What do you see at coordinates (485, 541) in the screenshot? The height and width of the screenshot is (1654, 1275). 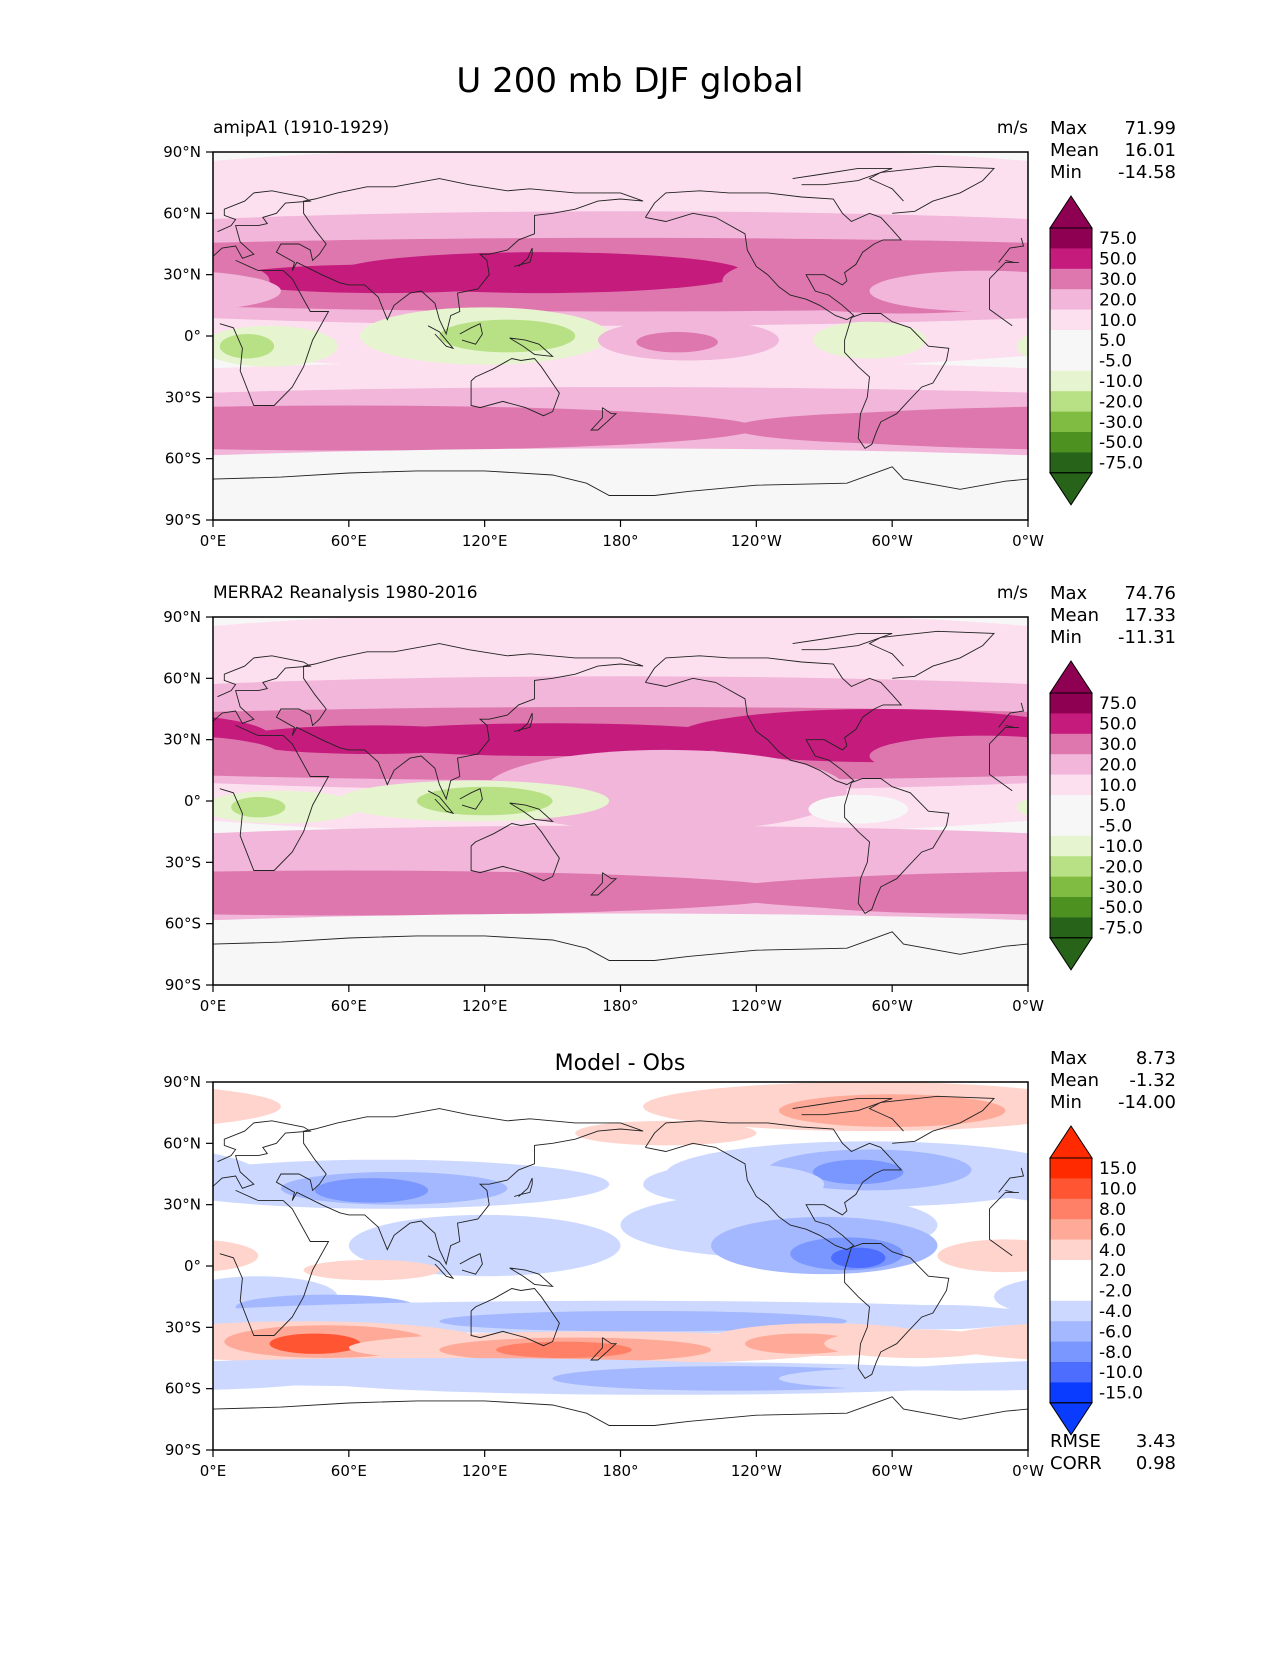 I see `lon-tick-label: 120°E` at bounding box center [485, 541].